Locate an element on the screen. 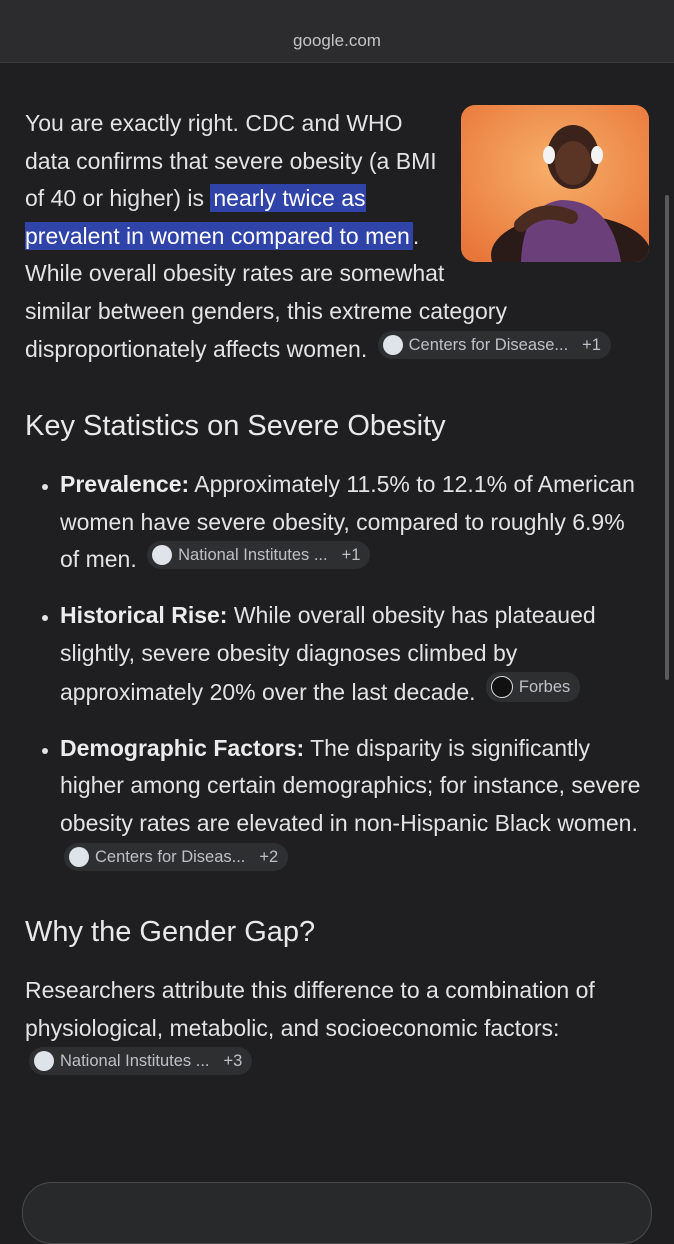 This screenshot has height=1244, width=674. source-count: +3 is located at coordinates (233, 1061).